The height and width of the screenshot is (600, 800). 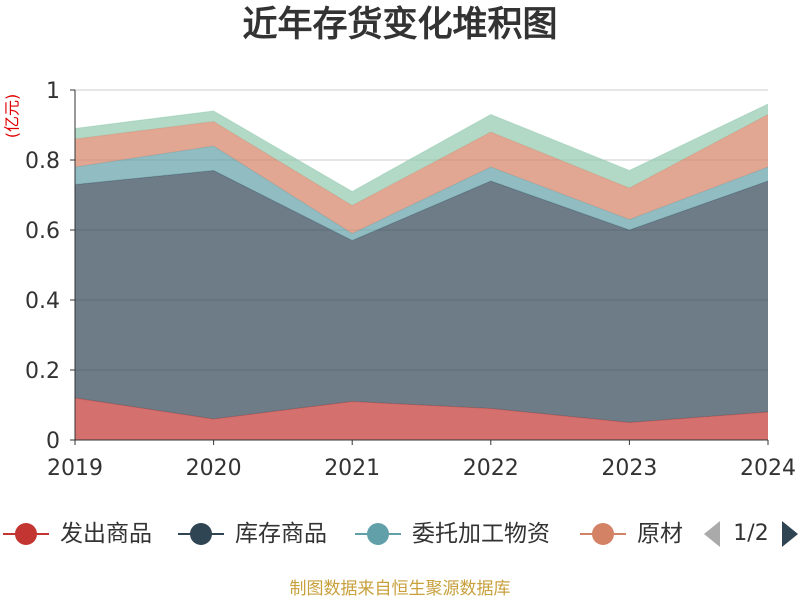 I want to click on x-tick-label: 2024, so click(x=768, y=468).